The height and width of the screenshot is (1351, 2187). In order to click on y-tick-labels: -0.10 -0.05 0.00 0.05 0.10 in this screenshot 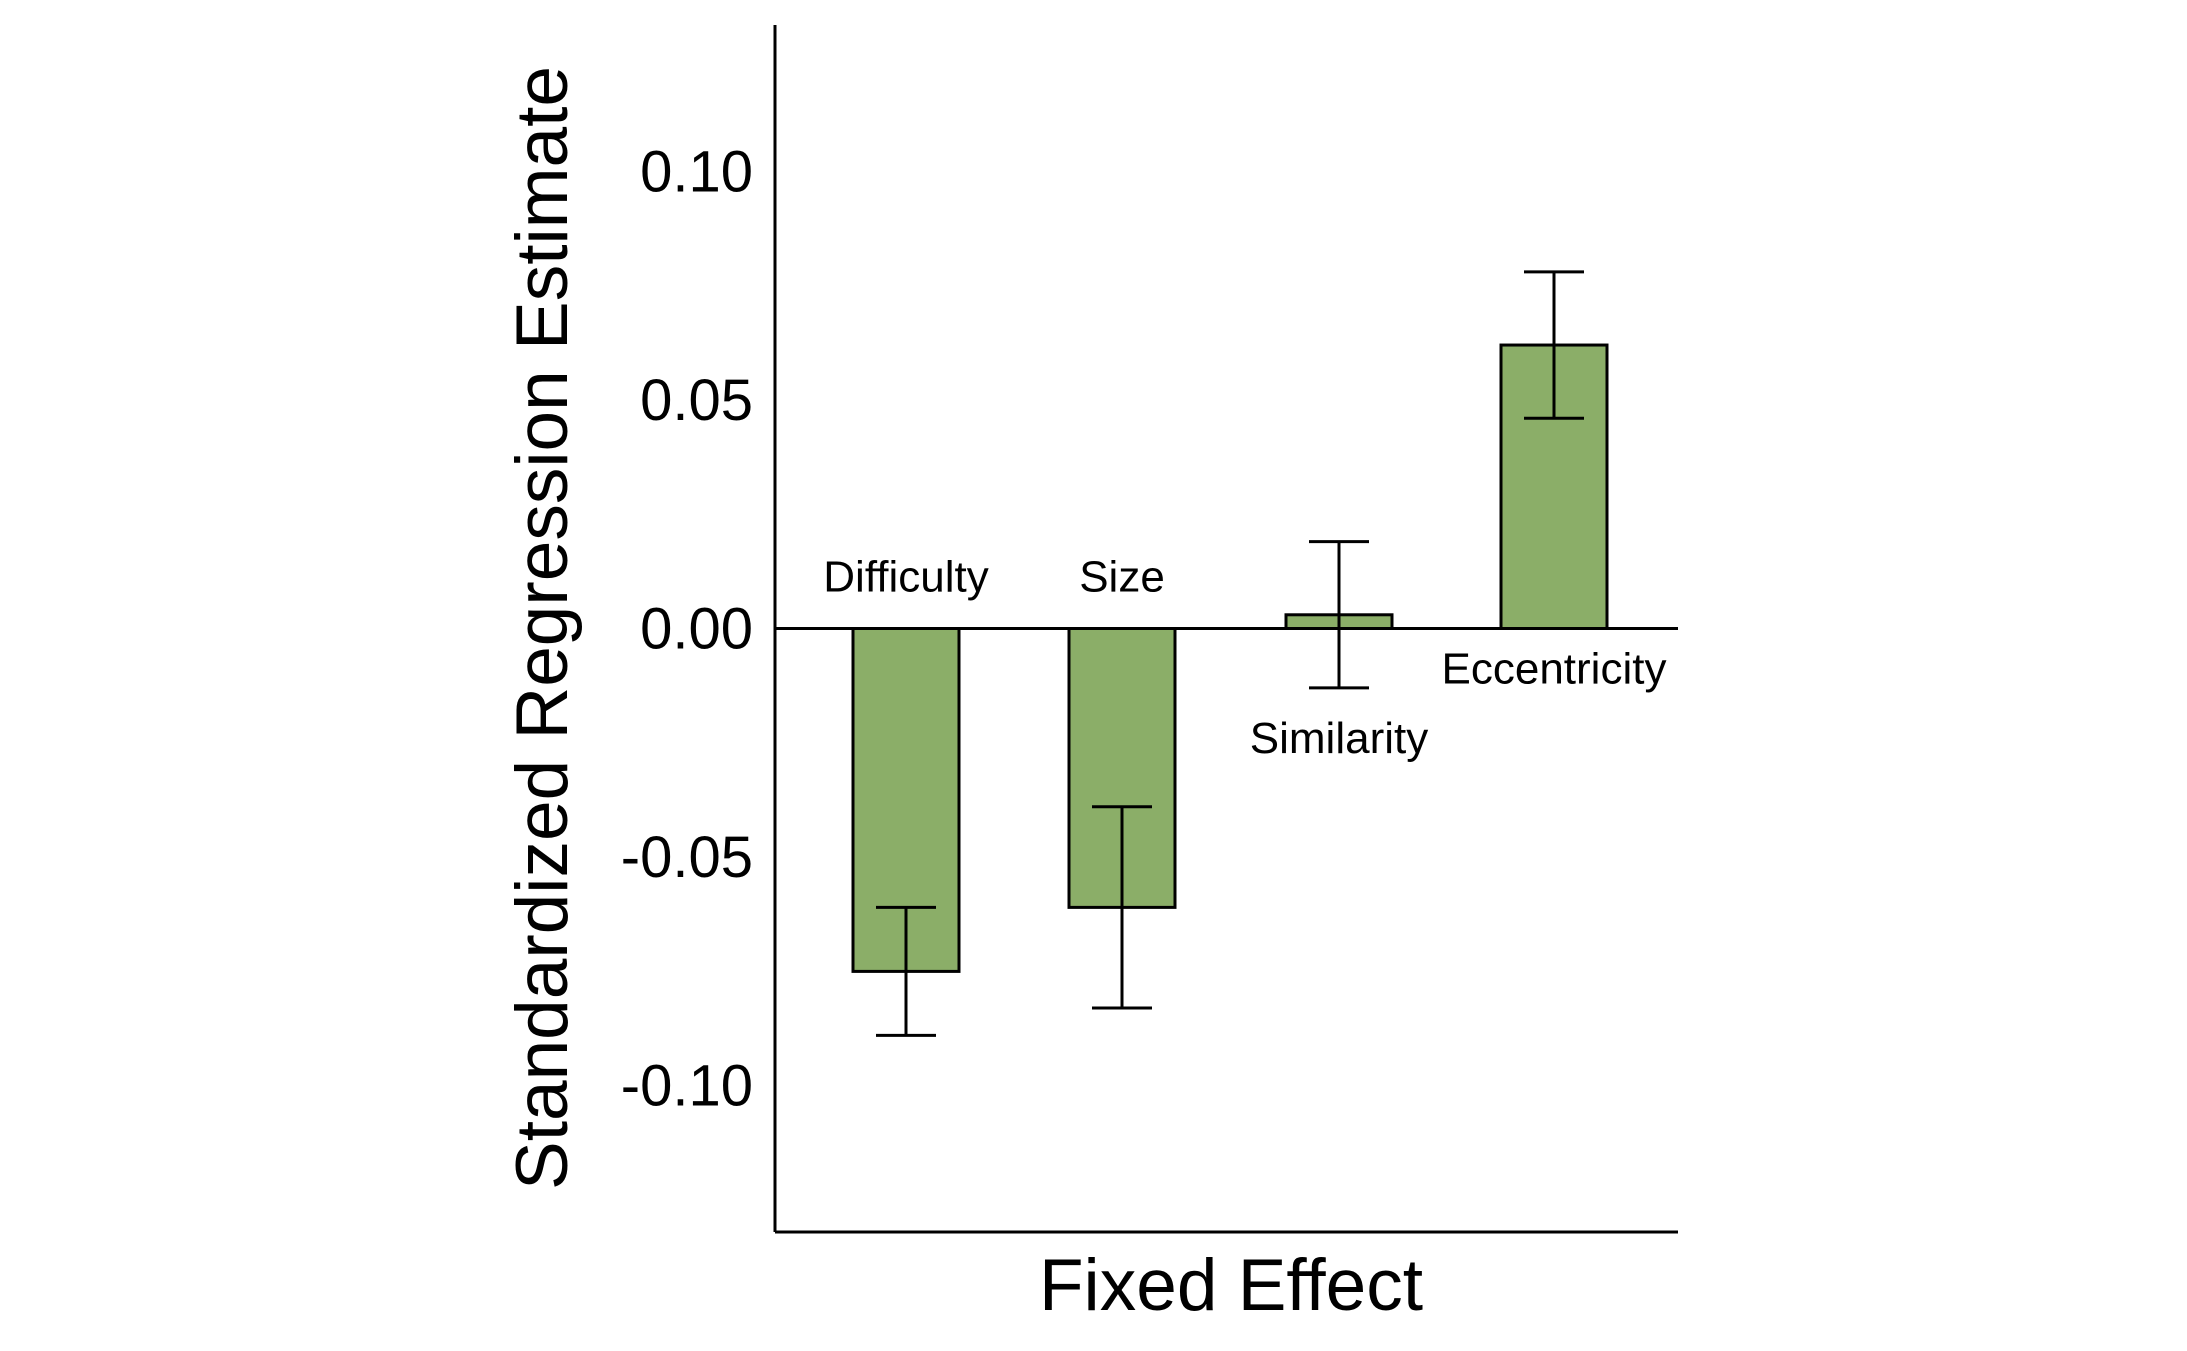, I will do `click(687, 628)`.